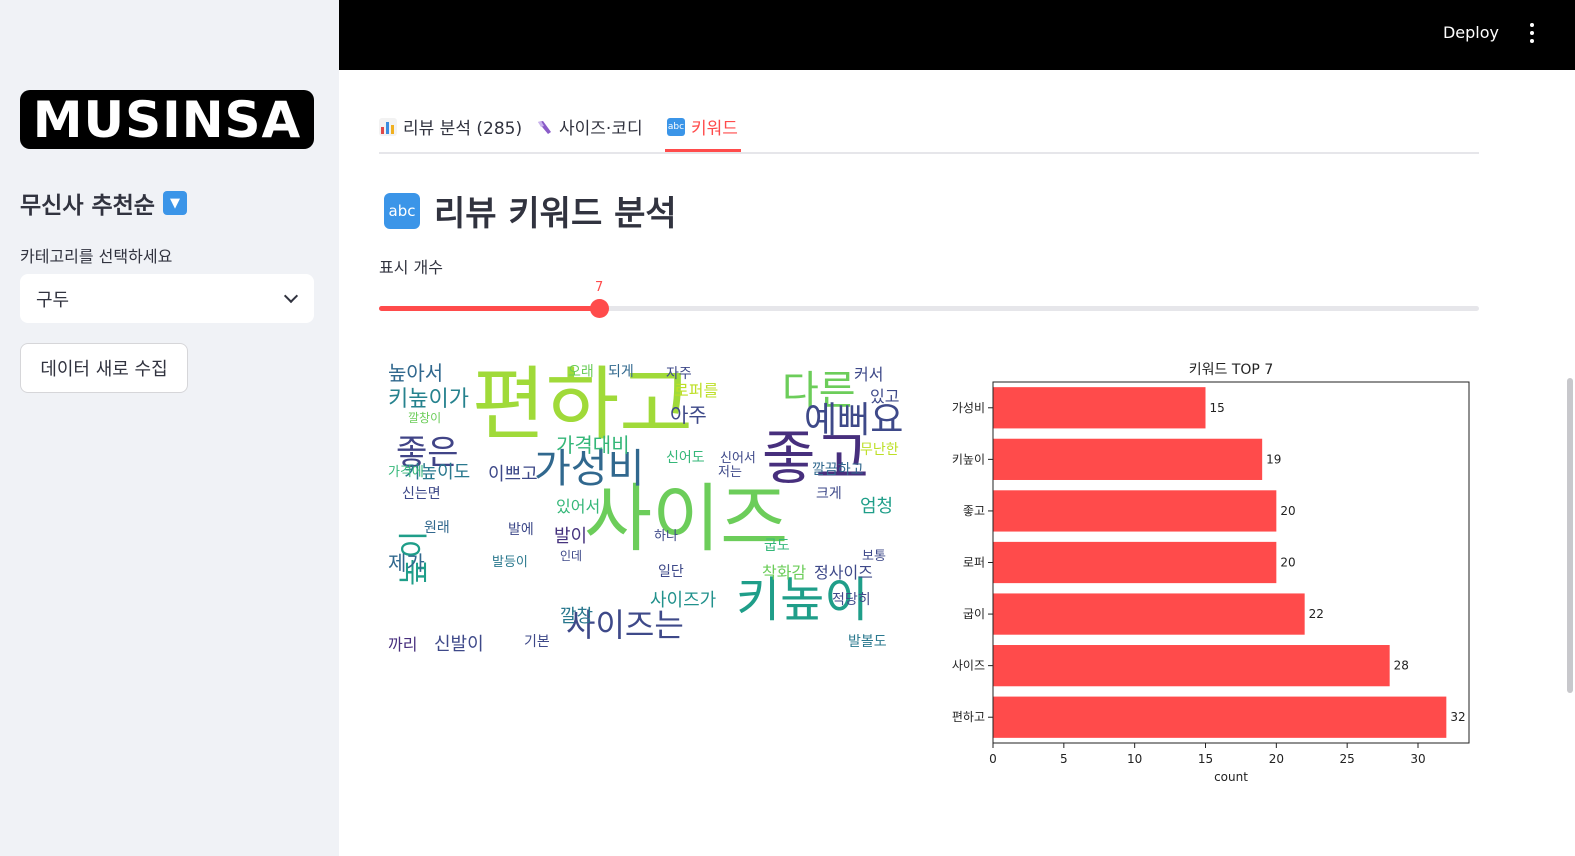  What do you see at coordinates (968, 408) in the screenshot?
I see `chart-y-tick-label: 가성비` at bounding box center [968, 408].